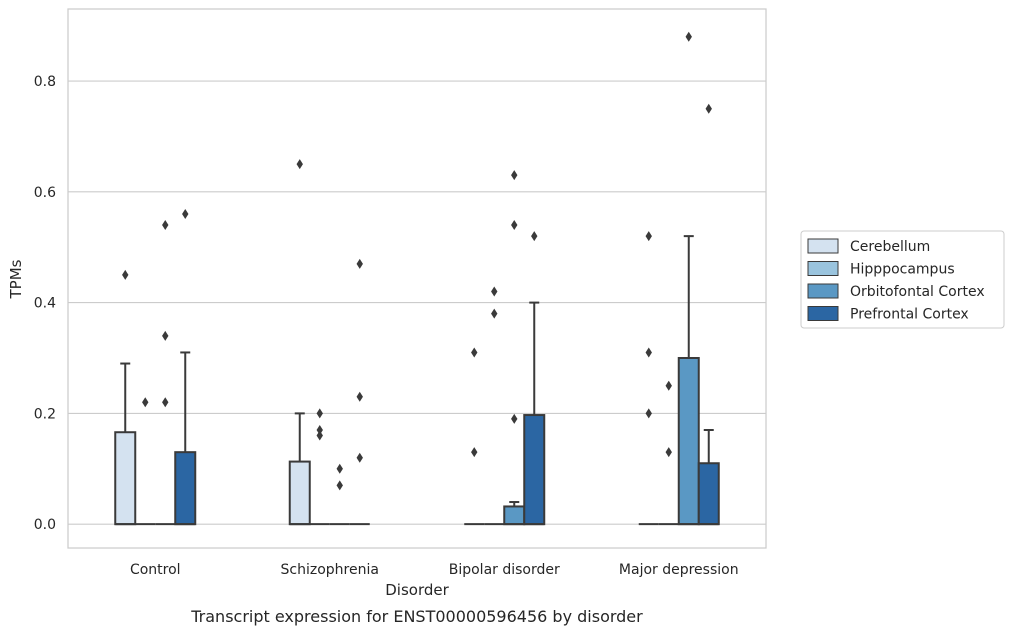  Describe the element at coordinates (504, 570) in the screenshot. I see `x-tick-label: Bipolar disorder` at that location.